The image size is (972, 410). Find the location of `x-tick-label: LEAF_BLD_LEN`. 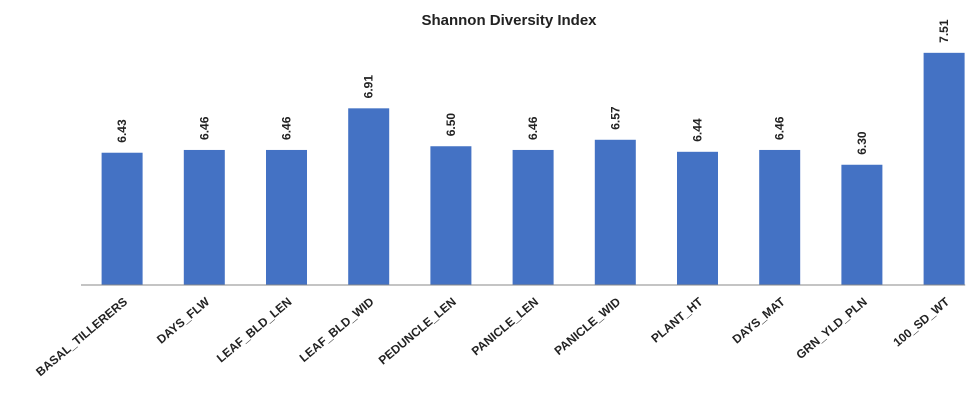

x-tick-label: LEAF_BLD_LEN is located at coordinates (254, 330).